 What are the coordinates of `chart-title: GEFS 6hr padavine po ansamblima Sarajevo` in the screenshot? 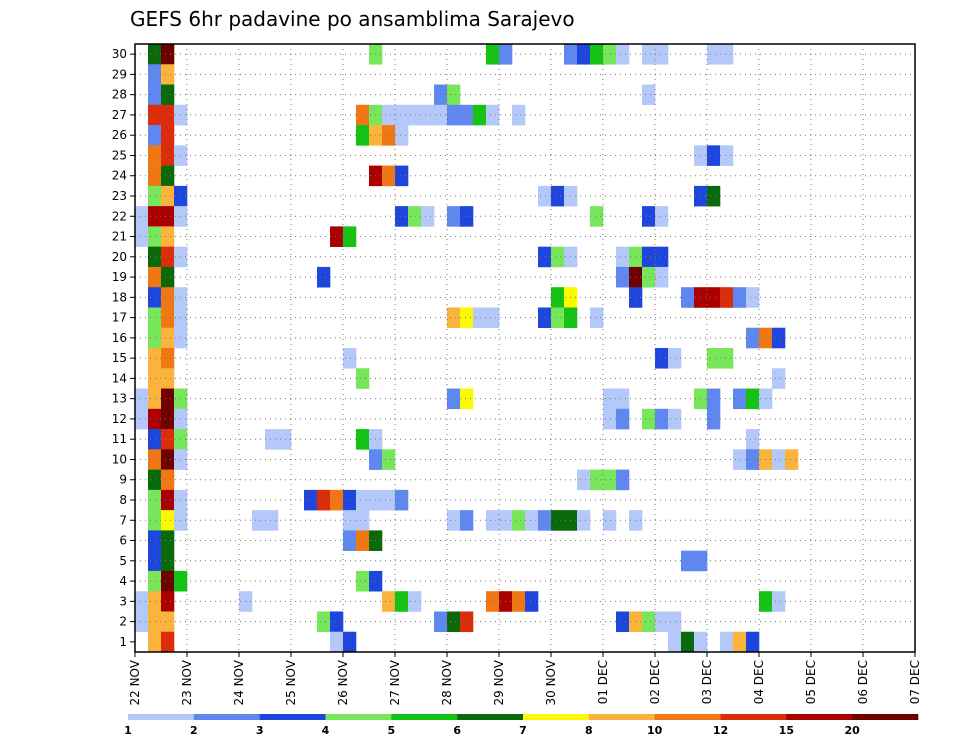 It's located at (352, 19).